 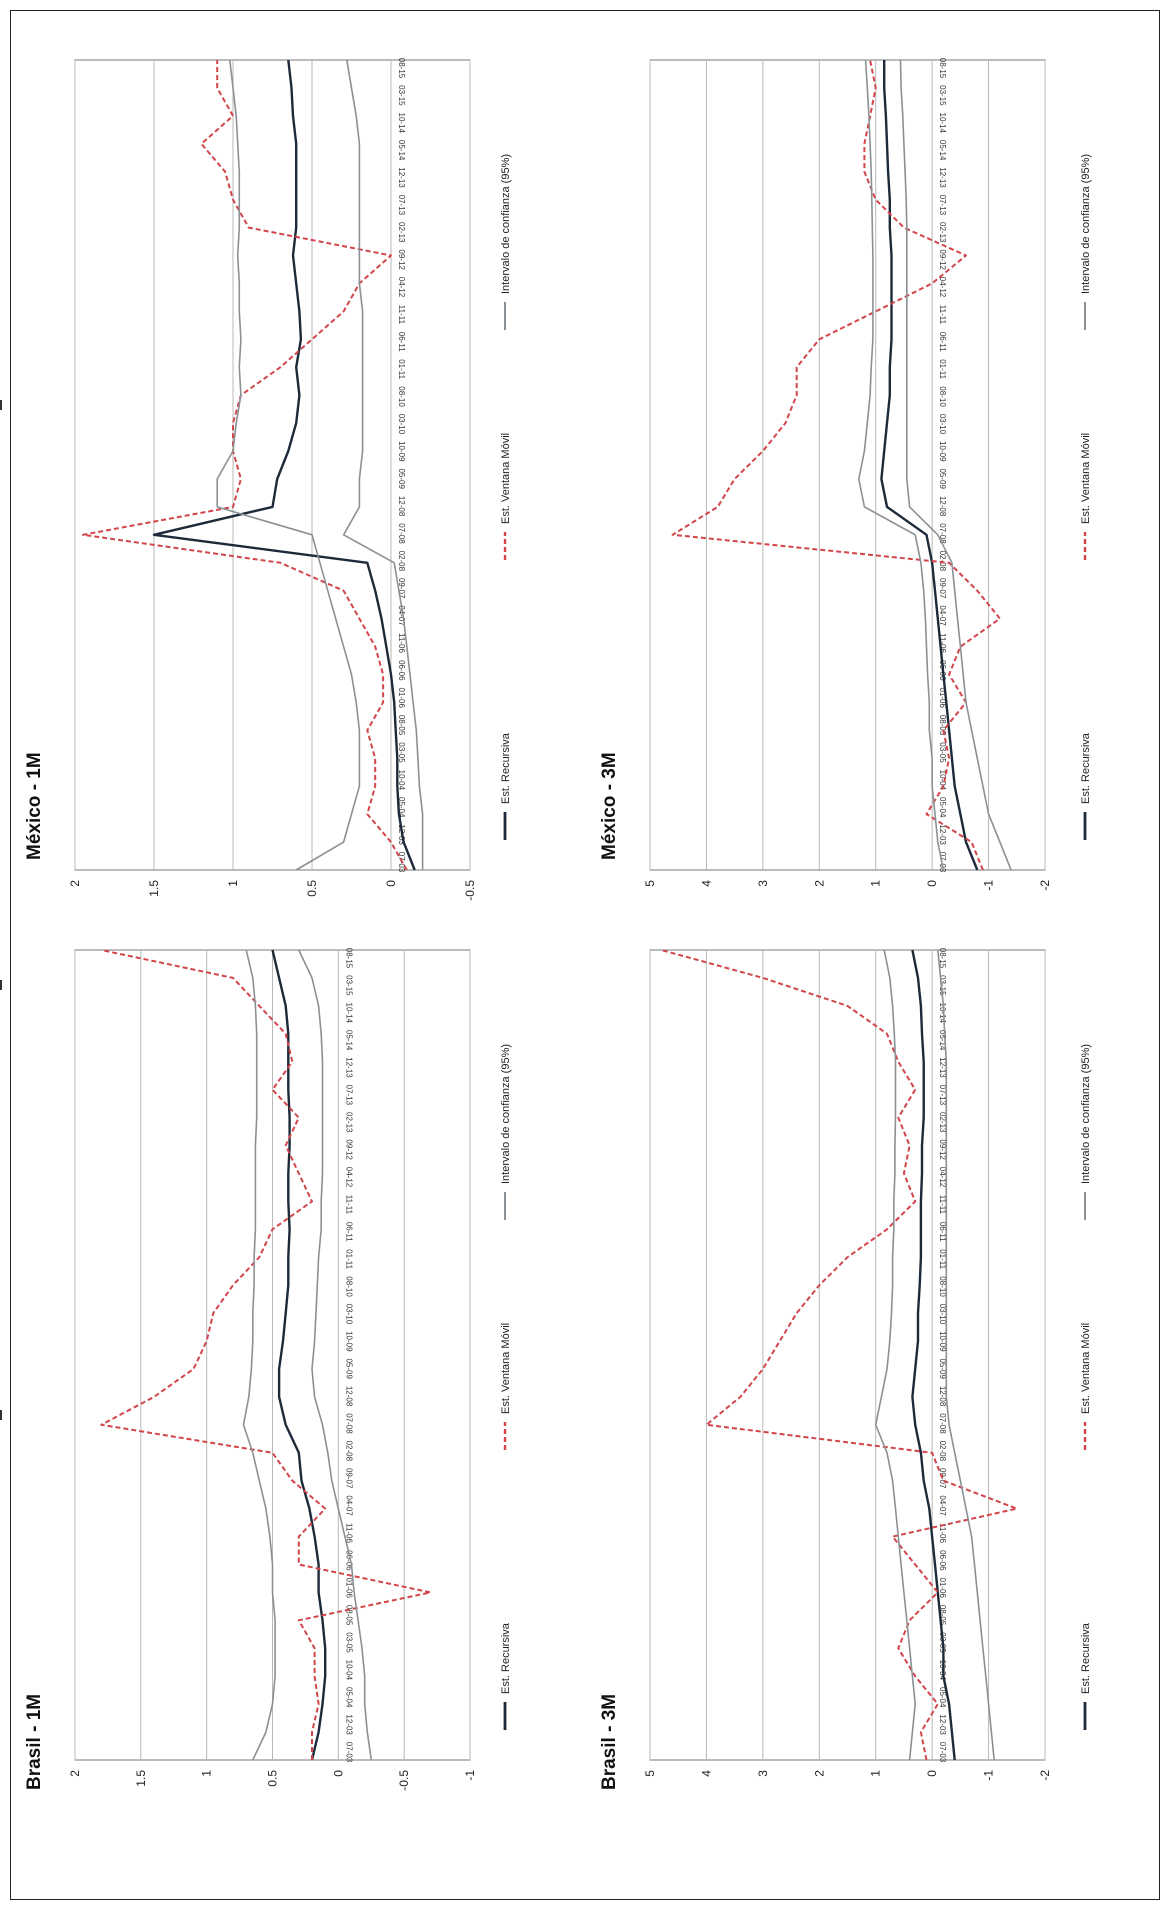 What do you see at coordinates (763, 883) in the screenshot?
I see `y-tick-label: 3` at bounding box center [763, 883].